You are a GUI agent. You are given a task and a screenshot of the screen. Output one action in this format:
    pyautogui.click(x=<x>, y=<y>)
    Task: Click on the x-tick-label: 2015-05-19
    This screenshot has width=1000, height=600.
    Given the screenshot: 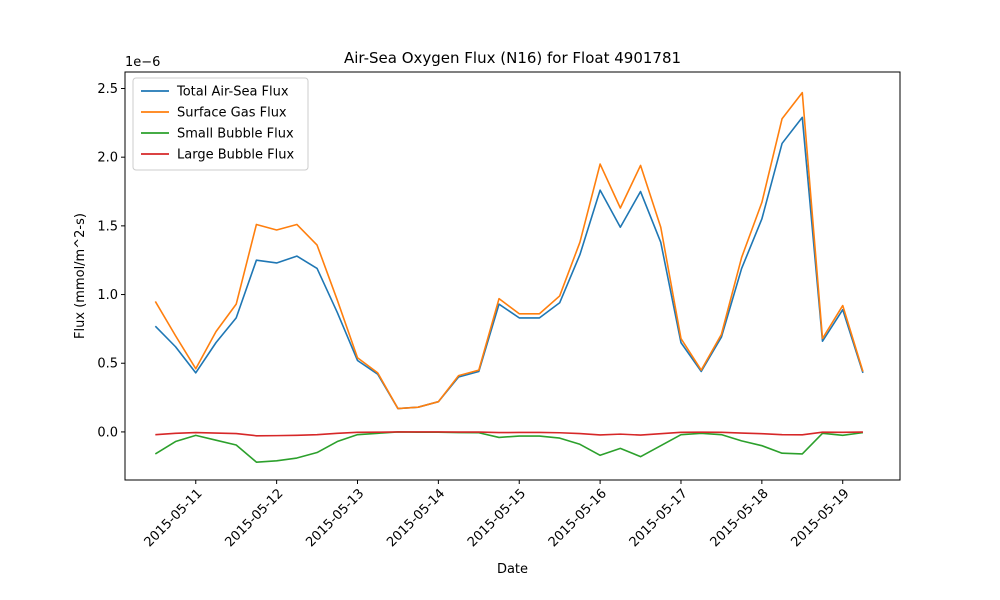 What is the action you would take?
    pyautogui.click(x=821, y=518)
    